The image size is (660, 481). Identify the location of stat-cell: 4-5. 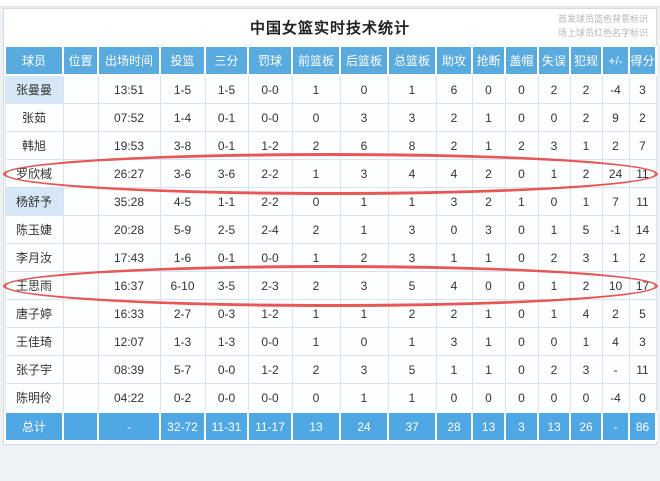
(182, 201).